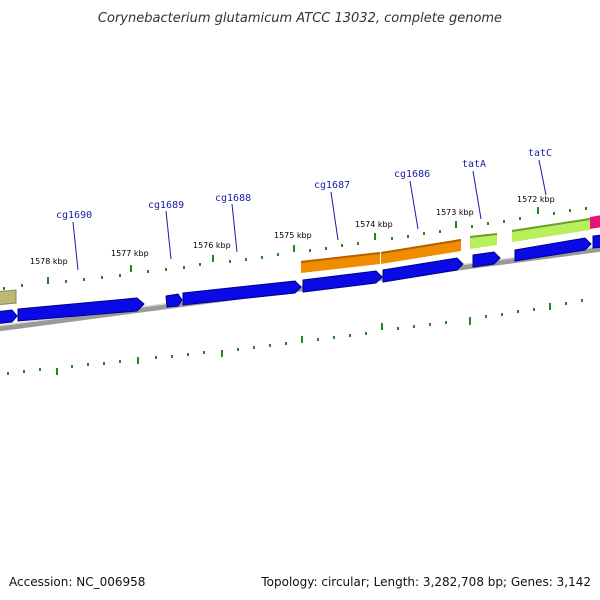 This screenshot has height=600, width=600. Describe the element at coordinates (540, 153) in the screenshot. I see `gene-label-tatC: tatC` at that location.